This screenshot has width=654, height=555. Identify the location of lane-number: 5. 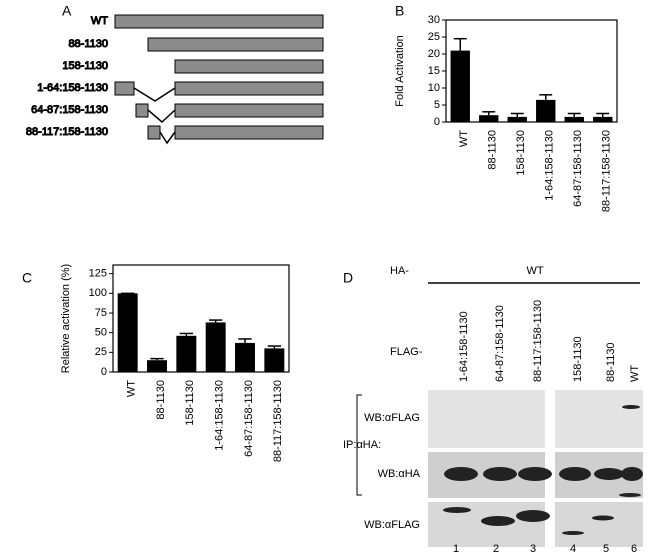
(606, 549).